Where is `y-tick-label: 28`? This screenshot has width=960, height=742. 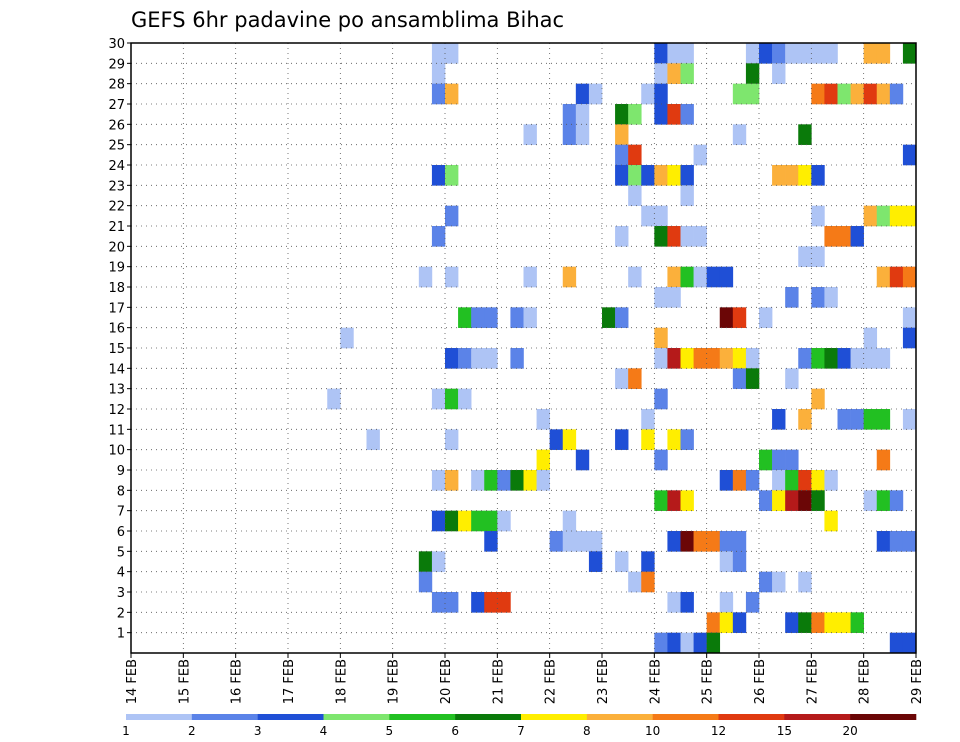
y-tick-label: 28 is located at coordinates (116, 85).